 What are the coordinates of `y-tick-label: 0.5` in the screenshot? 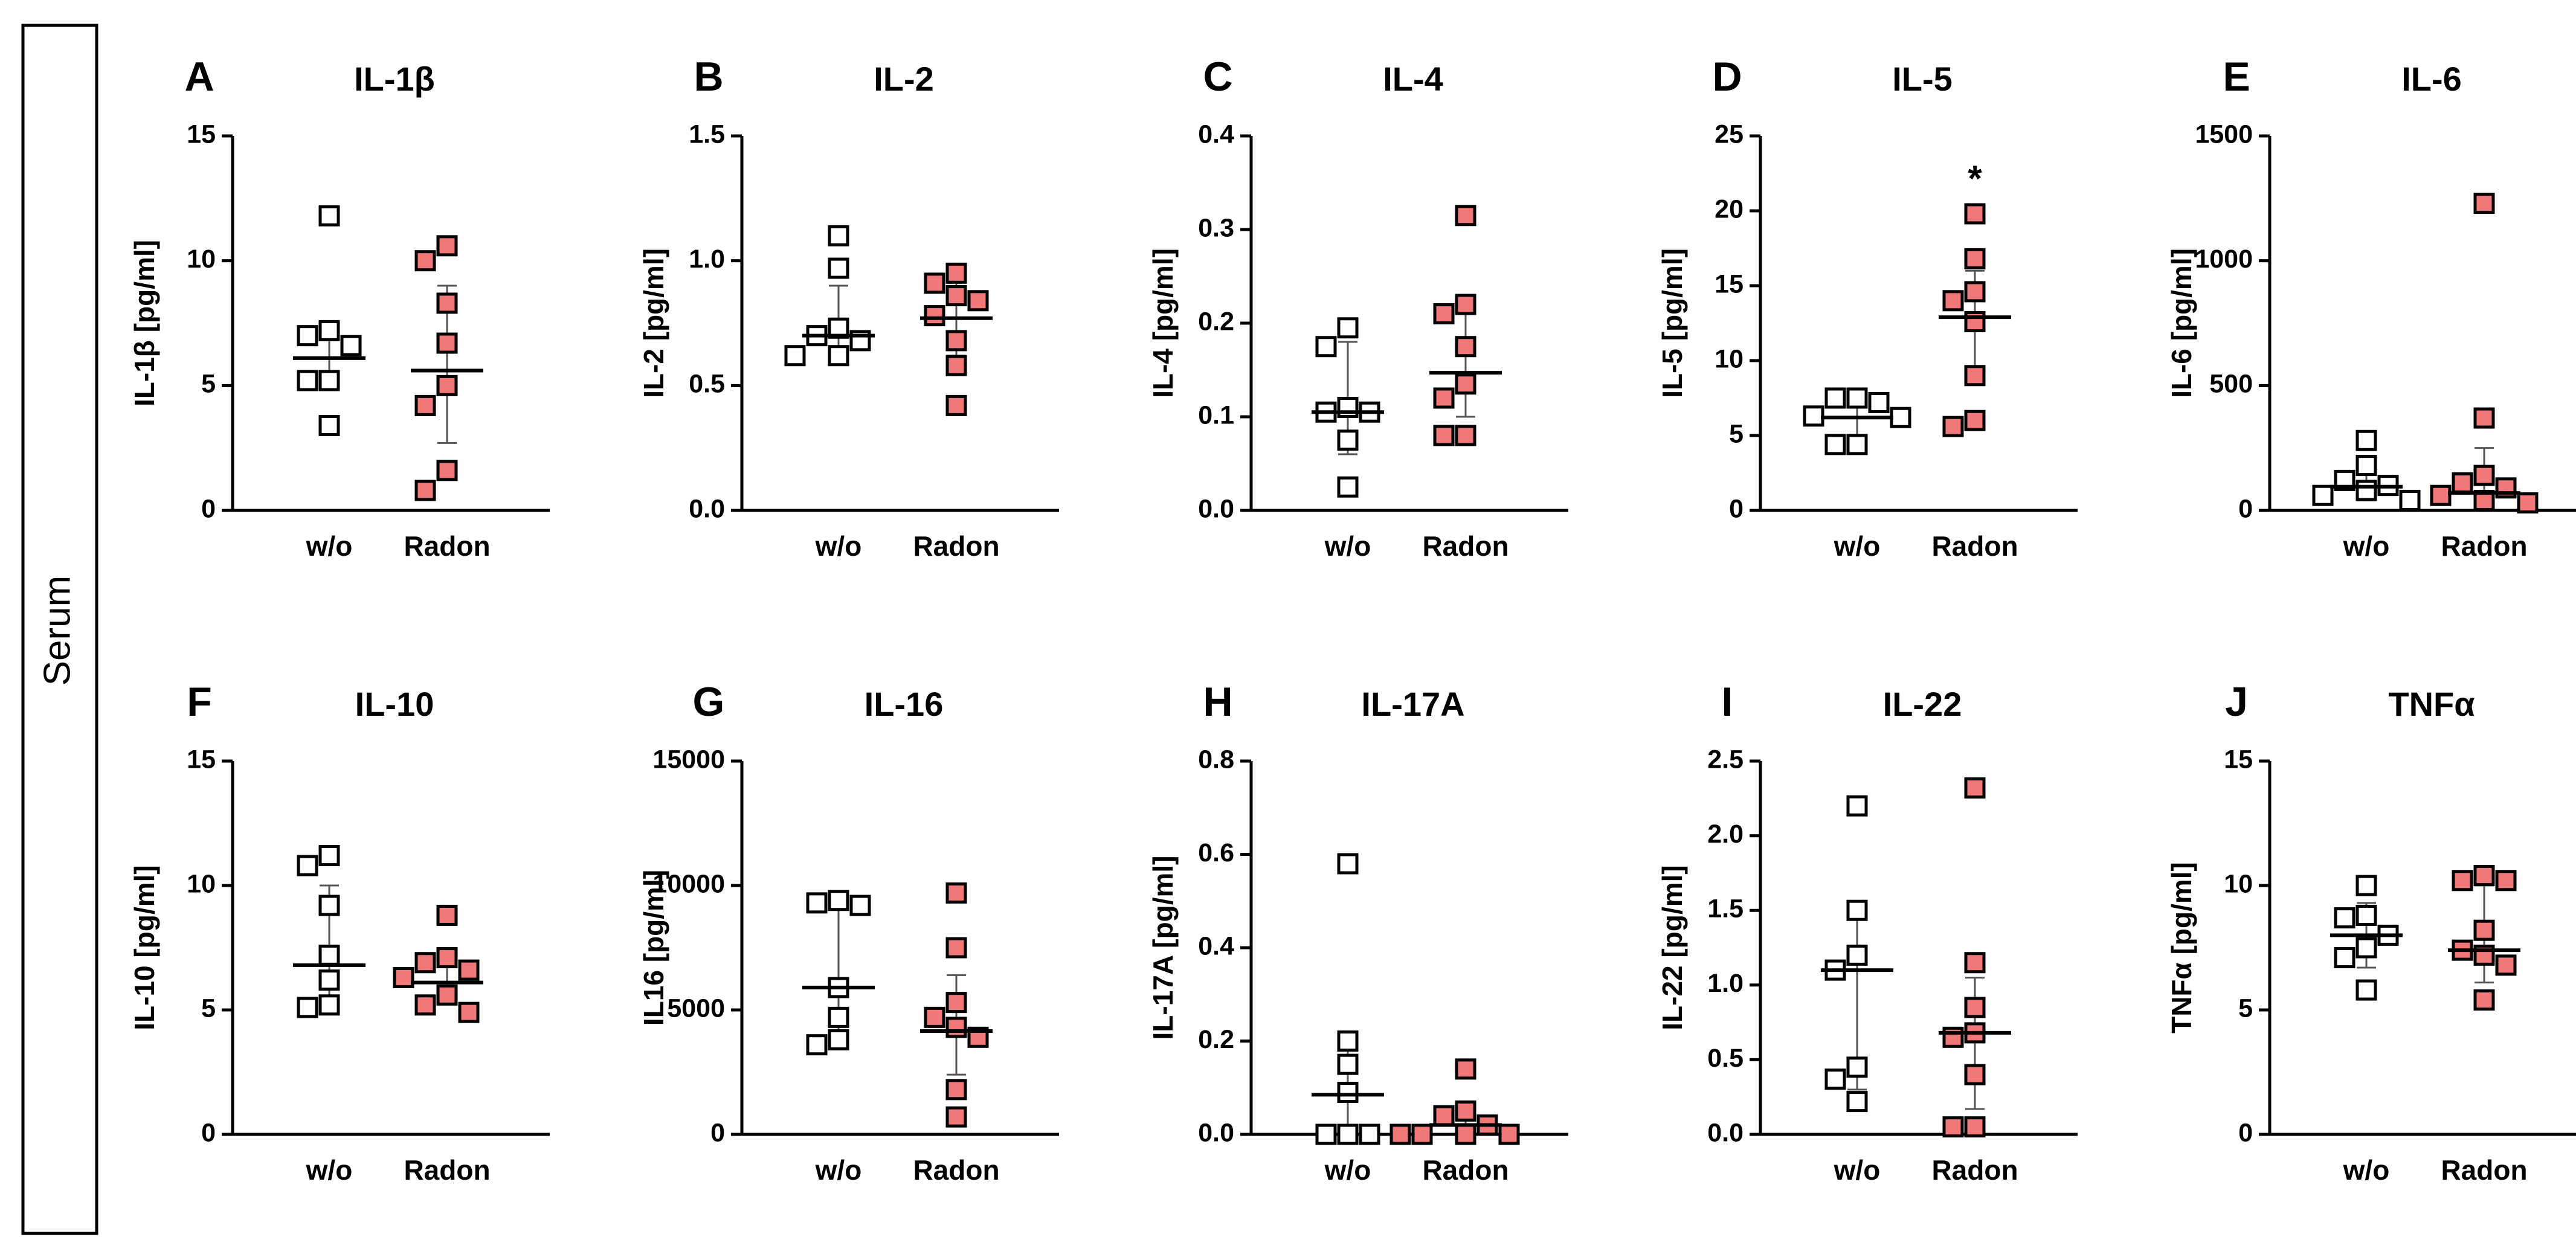 It's located at (1725, 1058).